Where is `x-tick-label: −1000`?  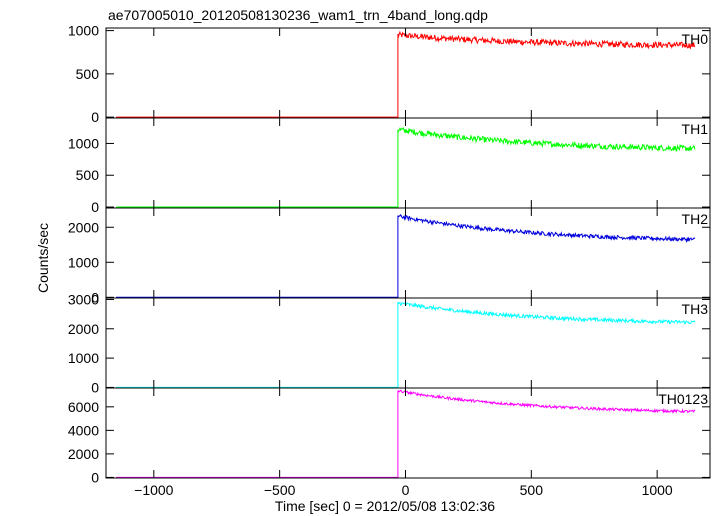 x-tick-label: −1000 is located at coordinates (154, 490).